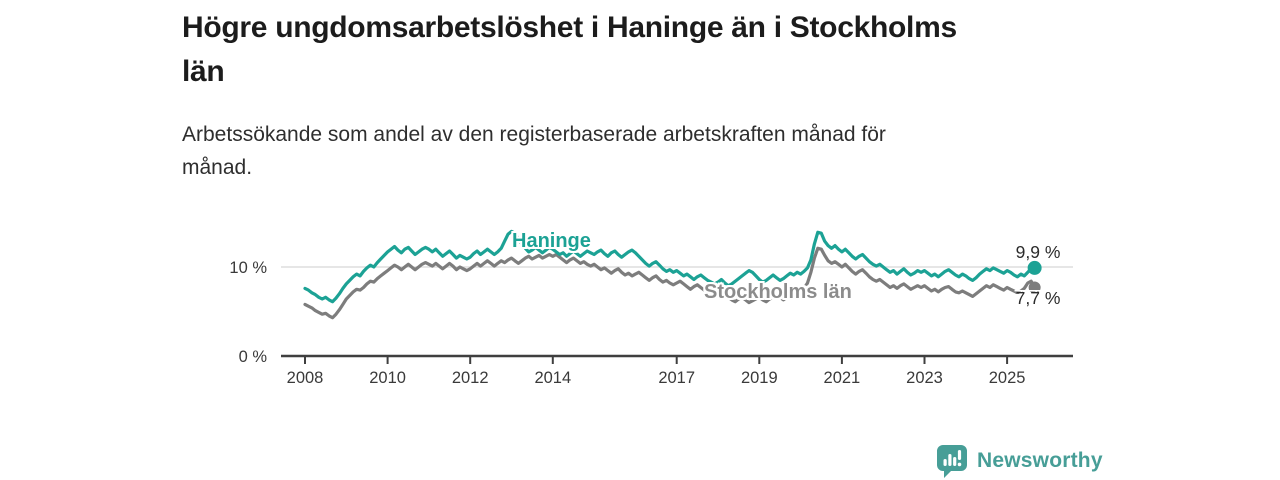 This screenshot has height=480, width=1280. Describe the element at coordinates (676, 378) in the screenshot. I see `x-tick-label: 2017` at that location.